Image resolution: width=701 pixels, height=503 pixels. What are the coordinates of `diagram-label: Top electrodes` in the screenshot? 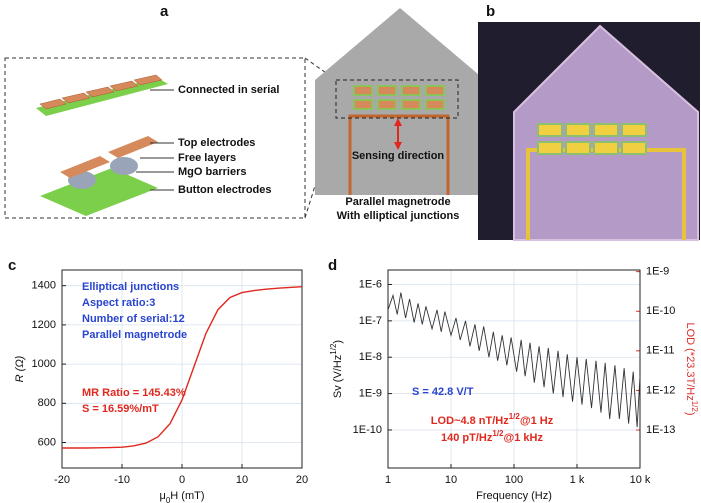 It's located at (216, 143).